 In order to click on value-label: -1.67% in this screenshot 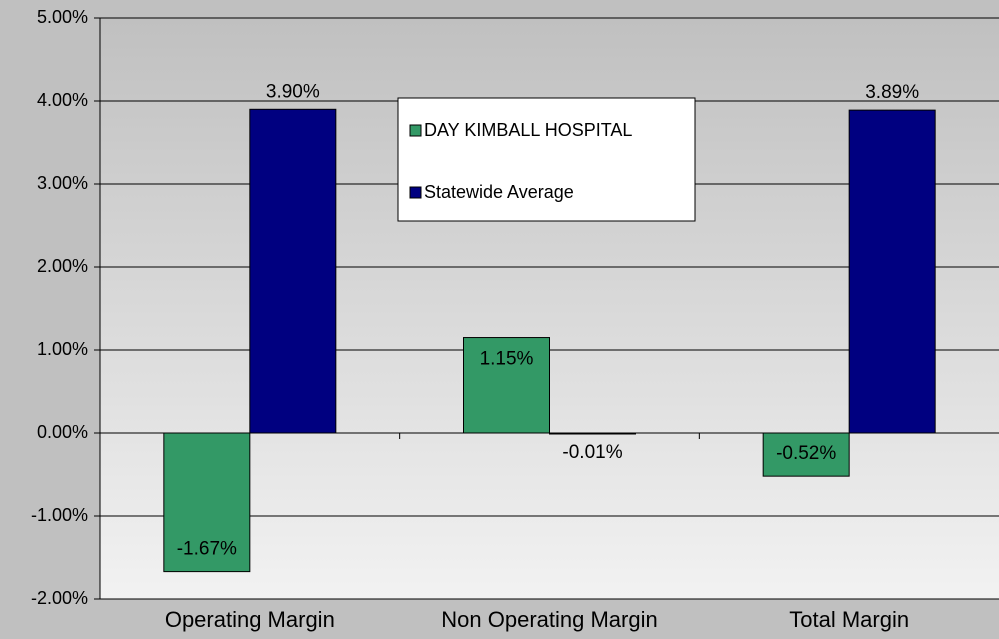, I will do `click(207, 549)`.